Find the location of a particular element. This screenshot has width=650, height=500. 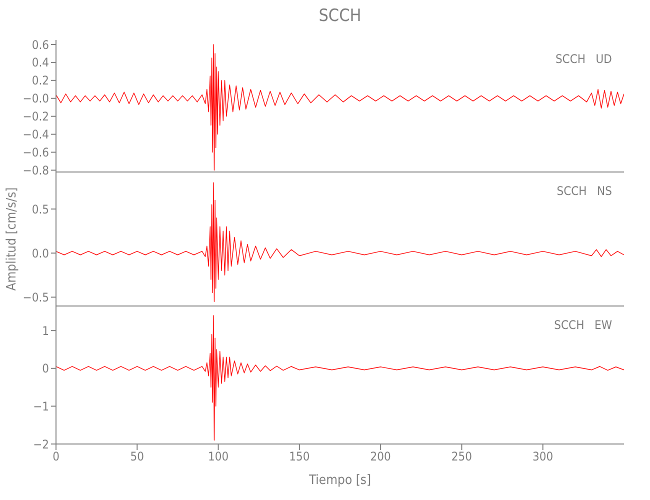

chart-title: SCCH is located at coordinates (340, 16).